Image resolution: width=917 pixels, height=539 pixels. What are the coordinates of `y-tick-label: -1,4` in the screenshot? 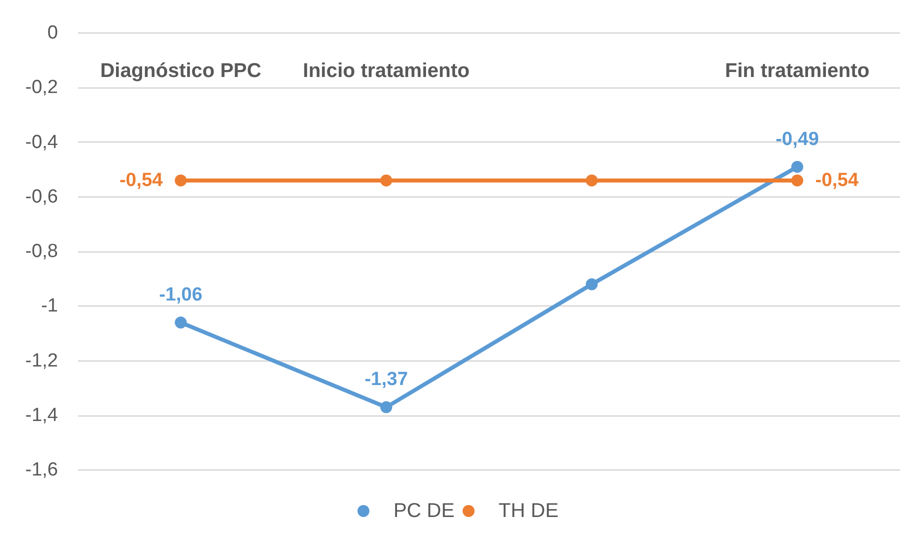 It's located at (41, 415).